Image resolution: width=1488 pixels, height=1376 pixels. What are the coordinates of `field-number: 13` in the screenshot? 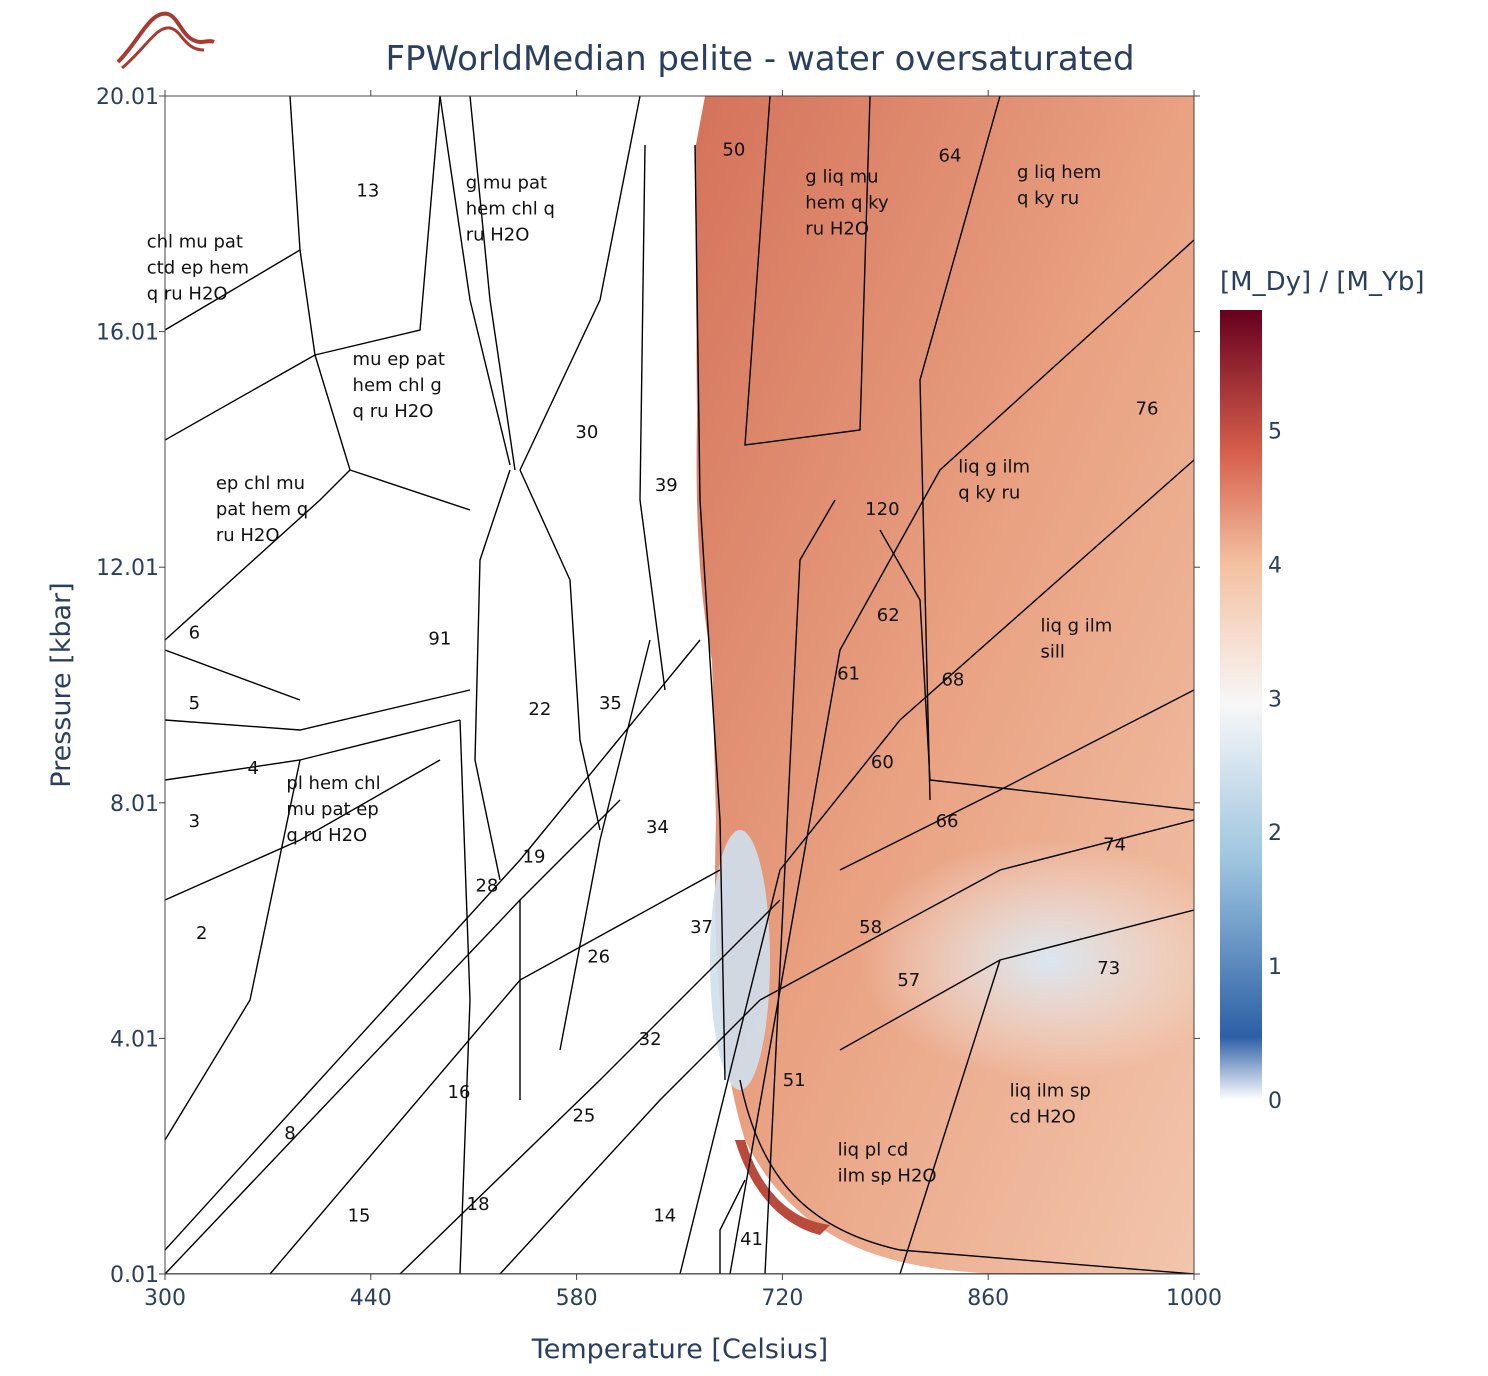 It's located at (367, 191).